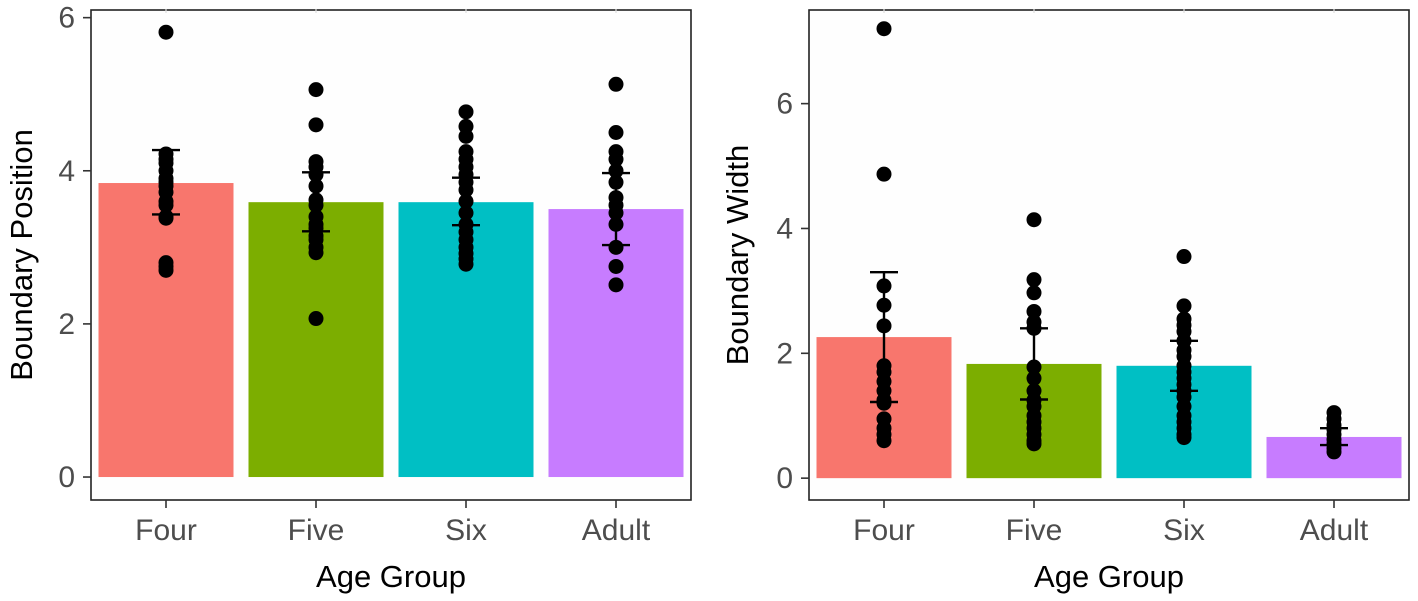  Describe the element at coordinates (21, 255) in the screenshot. I see `y-axis-title: Boundary Position` at that location.